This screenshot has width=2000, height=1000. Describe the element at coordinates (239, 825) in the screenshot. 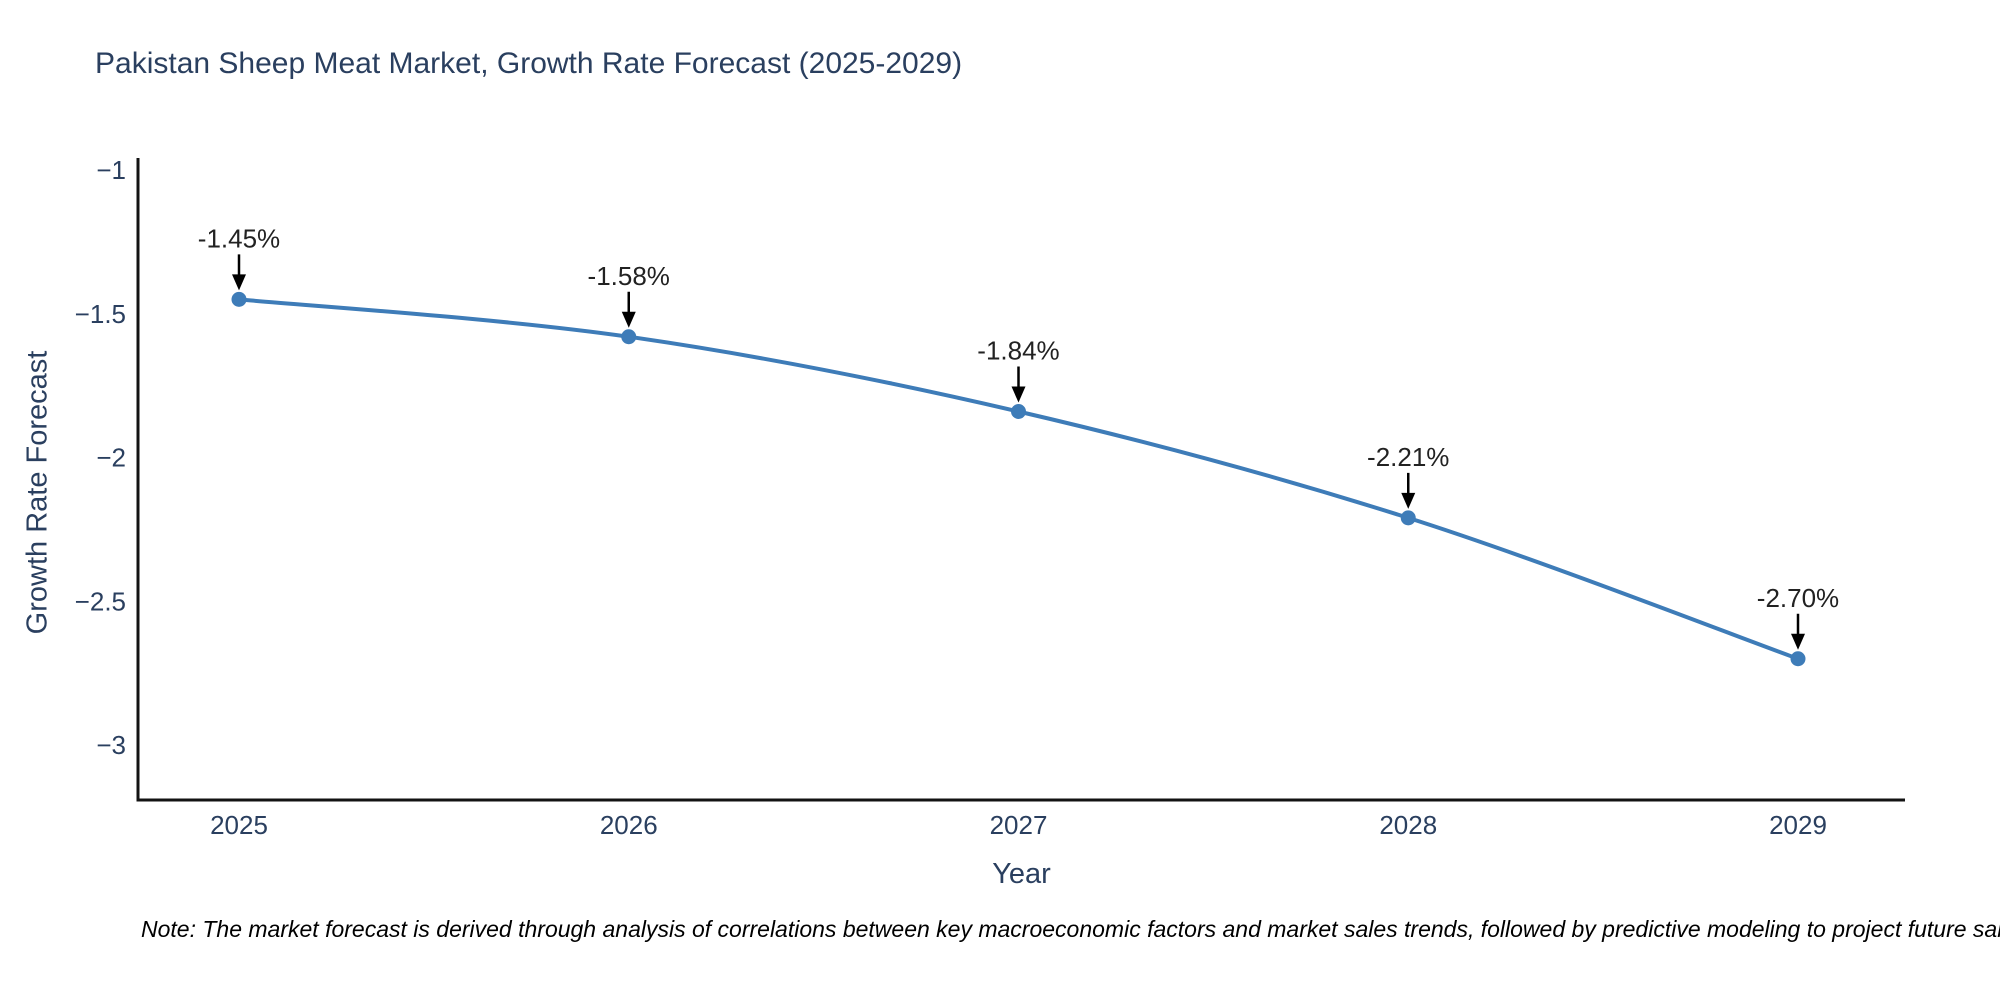

I see `x-tick-label: 2025` at that location.